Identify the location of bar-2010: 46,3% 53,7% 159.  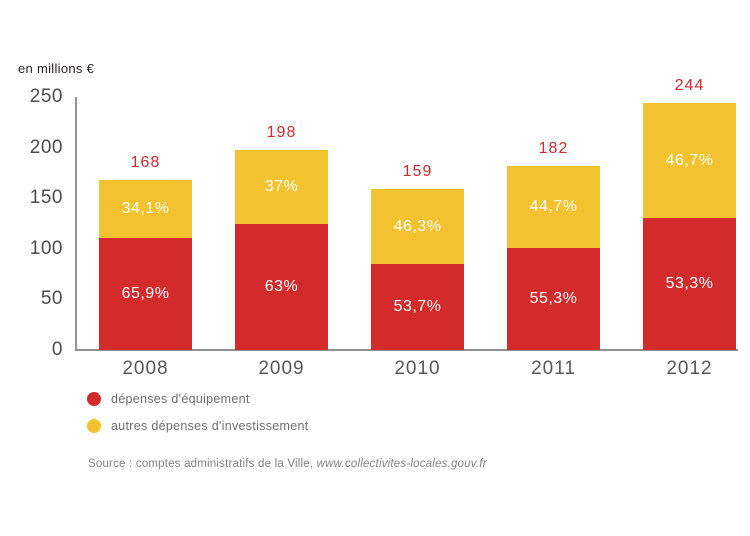
(417, 256).